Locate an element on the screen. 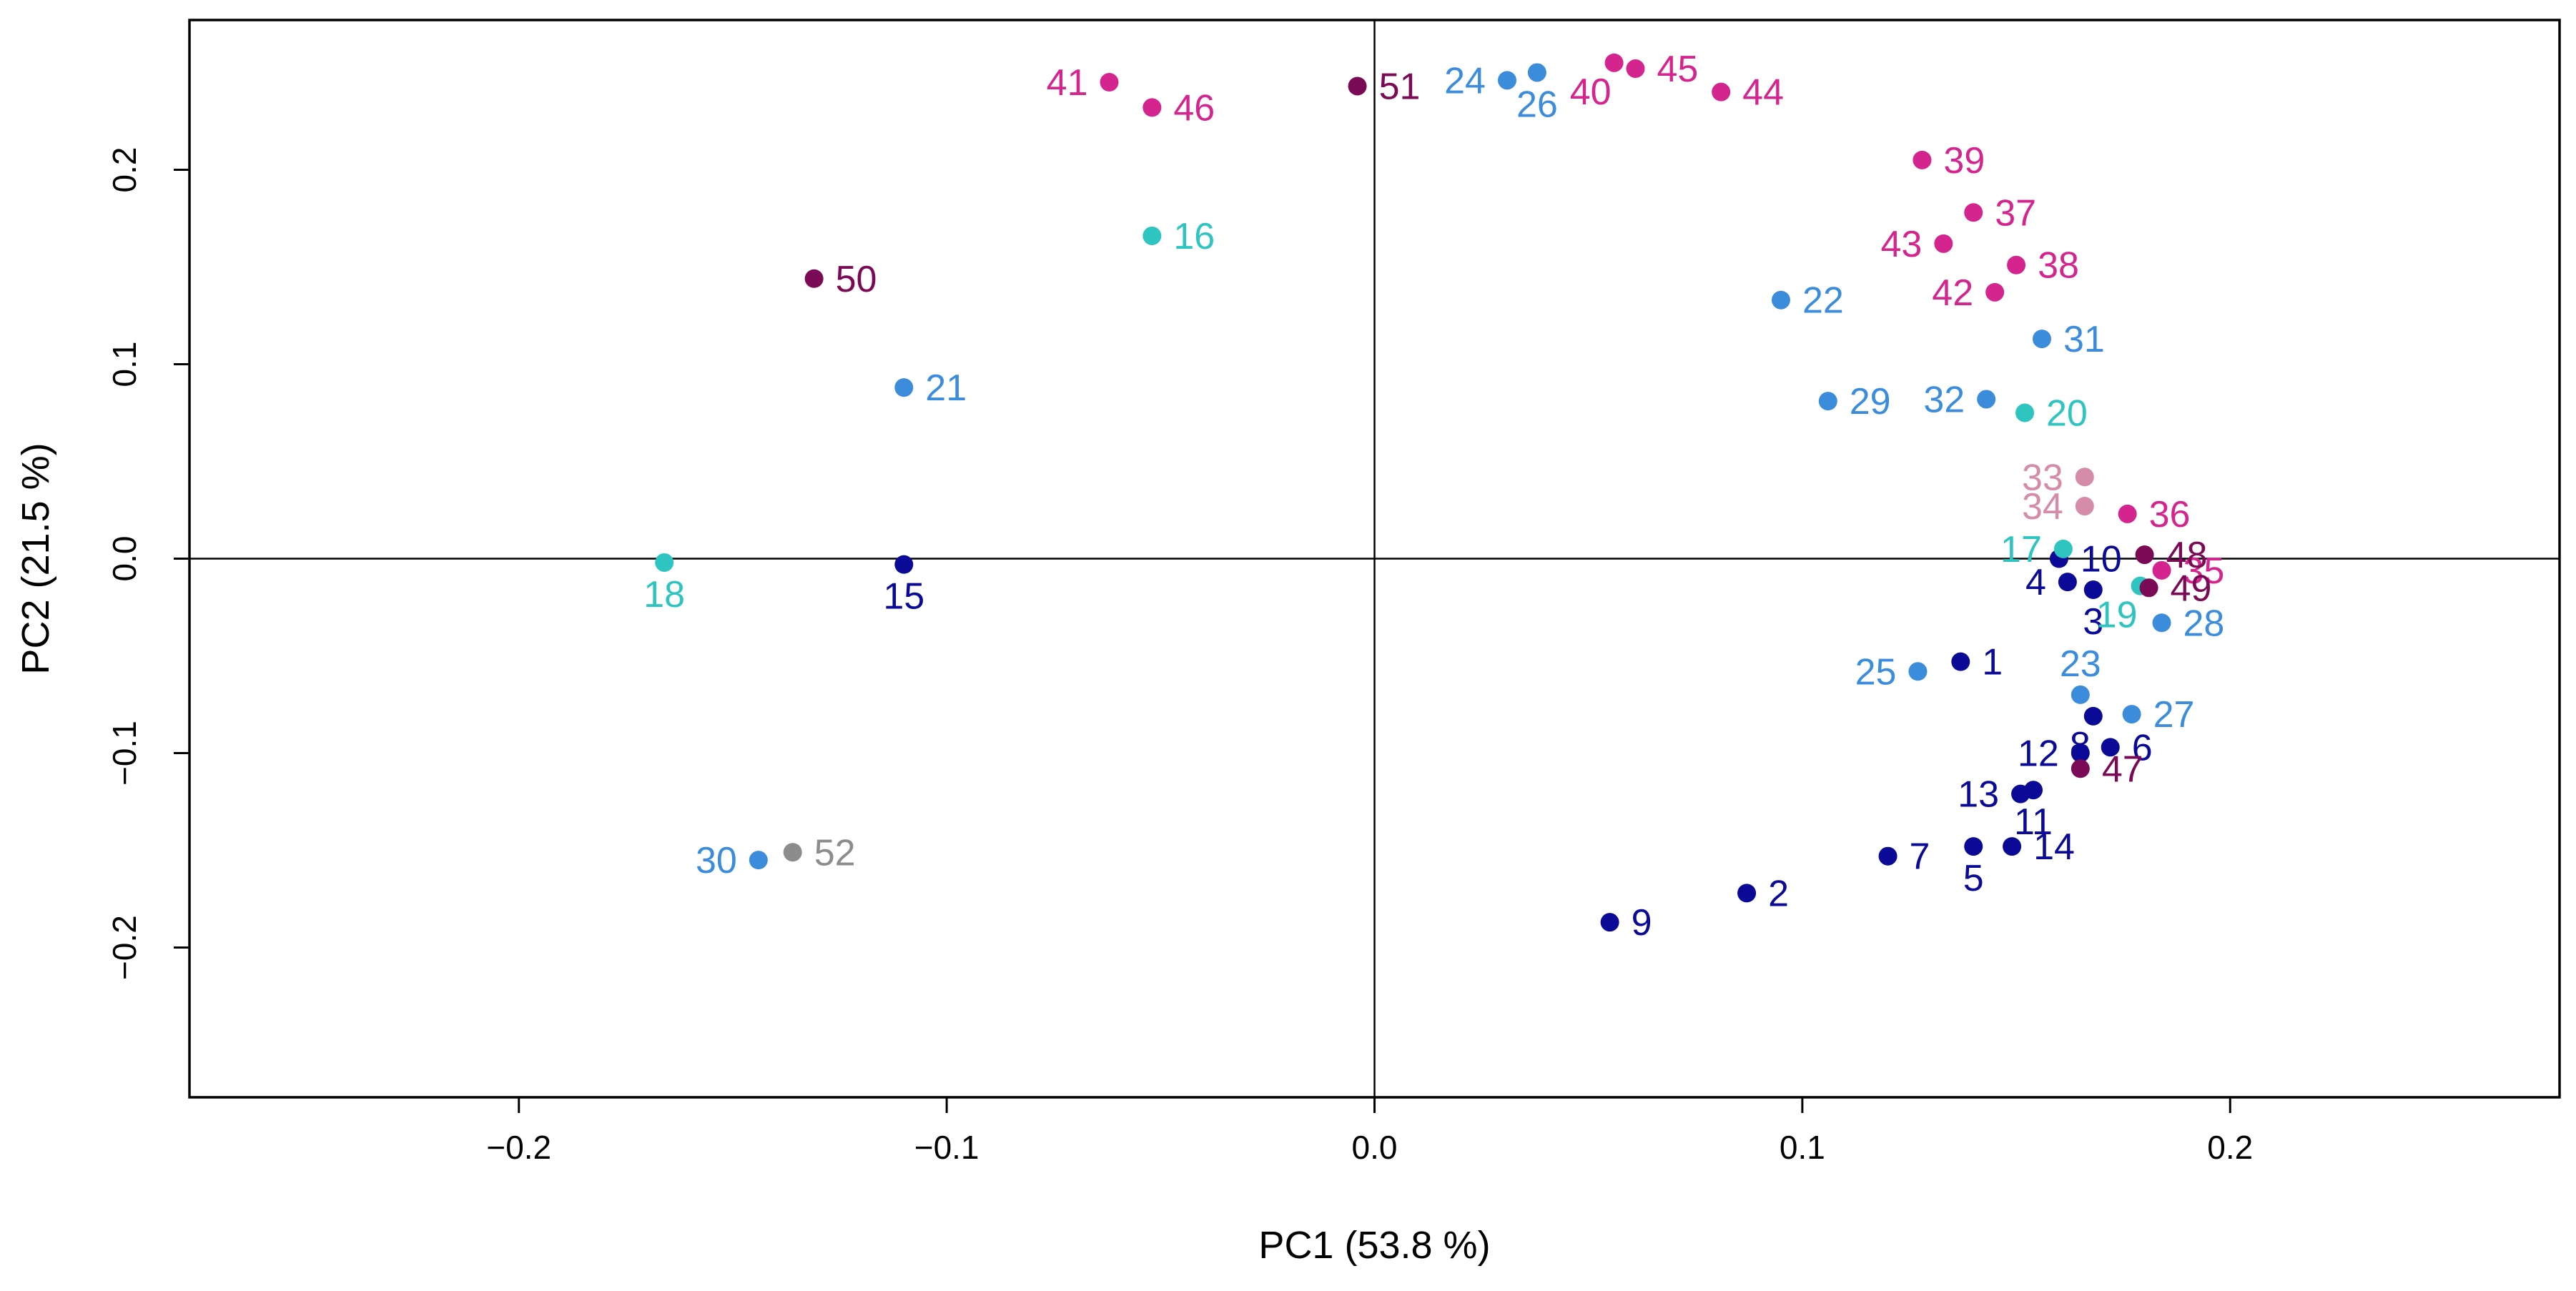  point-label-9: 9 is located at coordinates (1642, 923).